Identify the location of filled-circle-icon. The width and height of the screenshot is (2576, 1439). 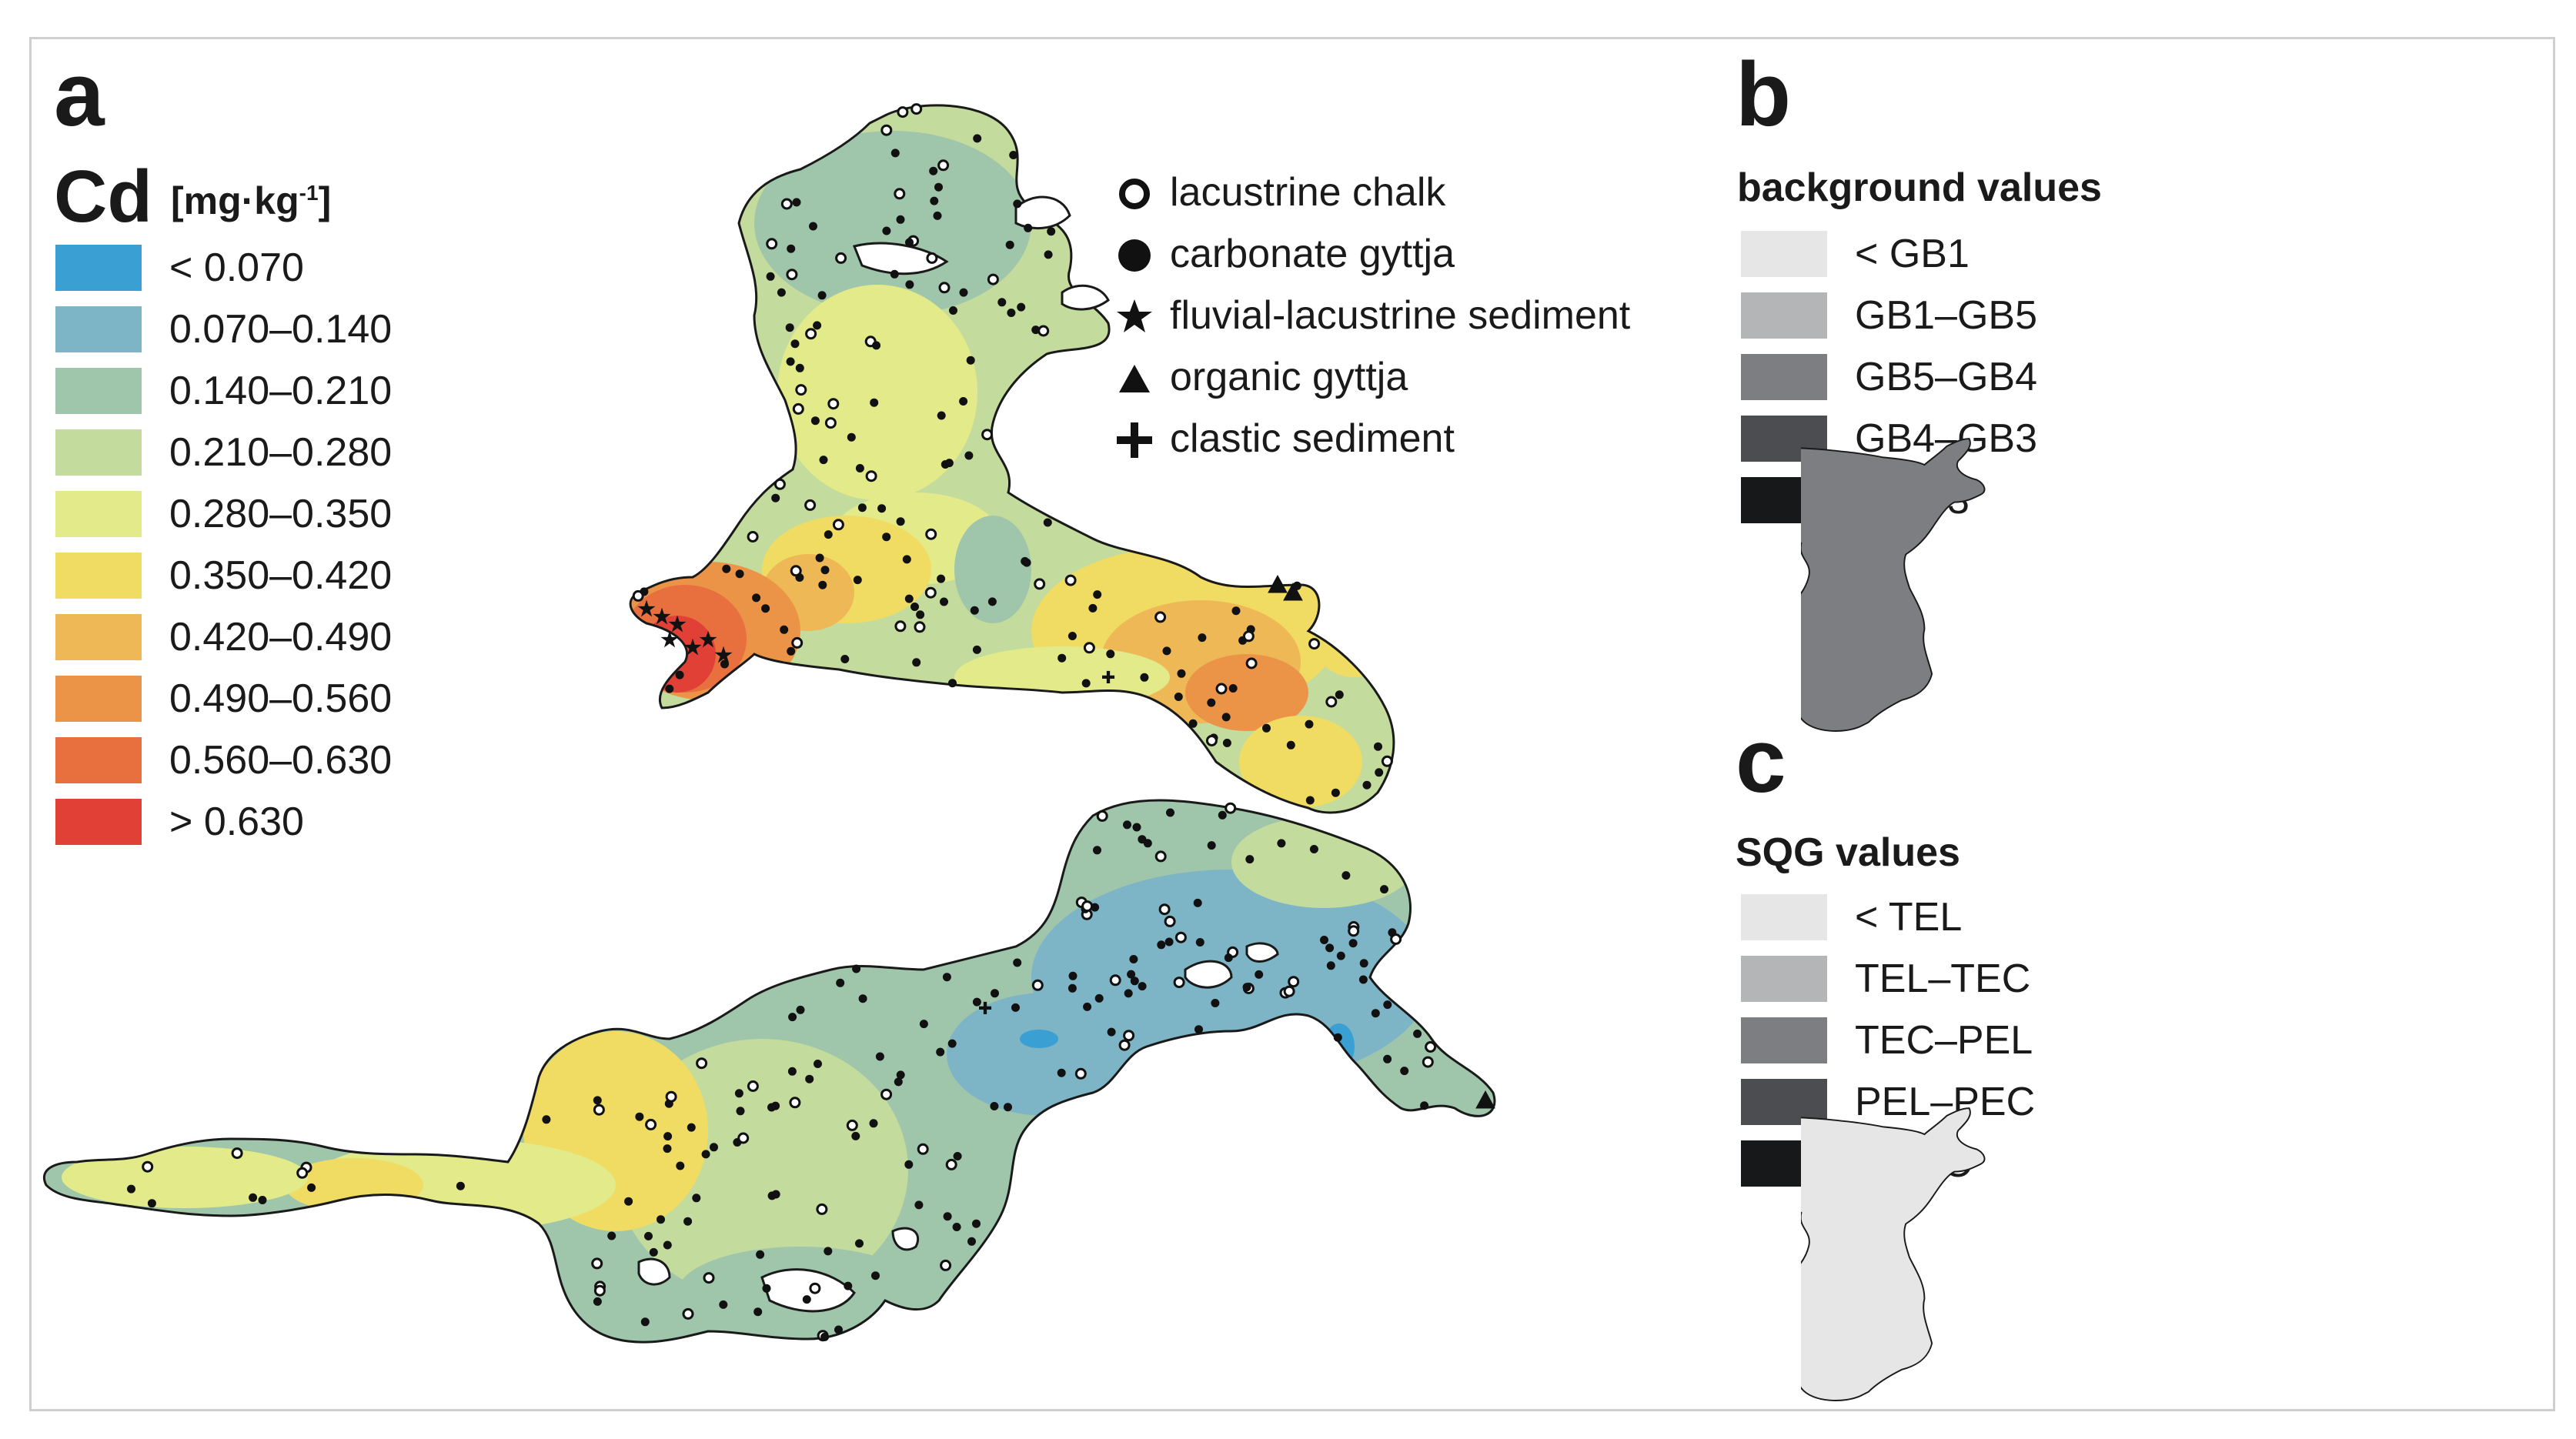
(1134, 255).